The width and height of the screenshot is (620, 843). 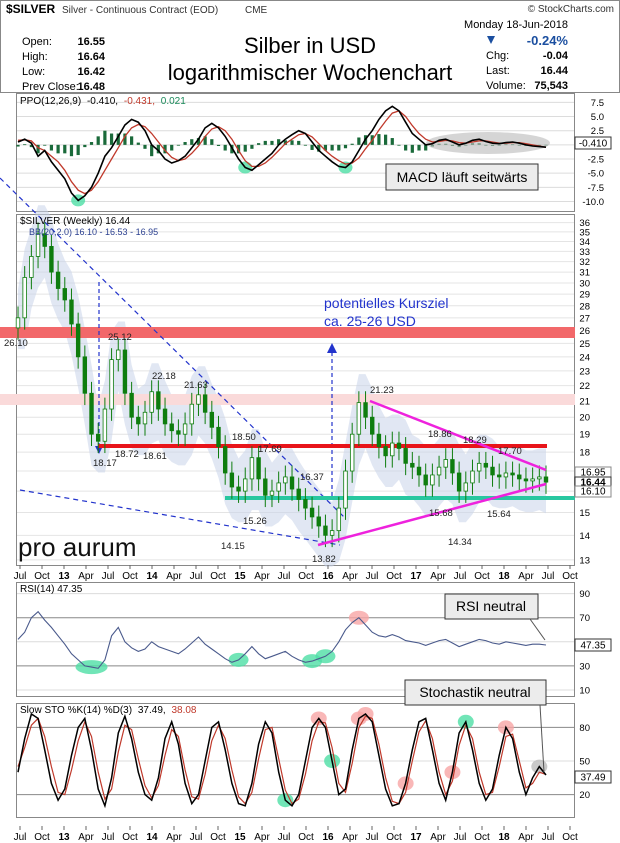 I want to click on ppo-legend-hist: 0.021, so click(x=173, y=101).